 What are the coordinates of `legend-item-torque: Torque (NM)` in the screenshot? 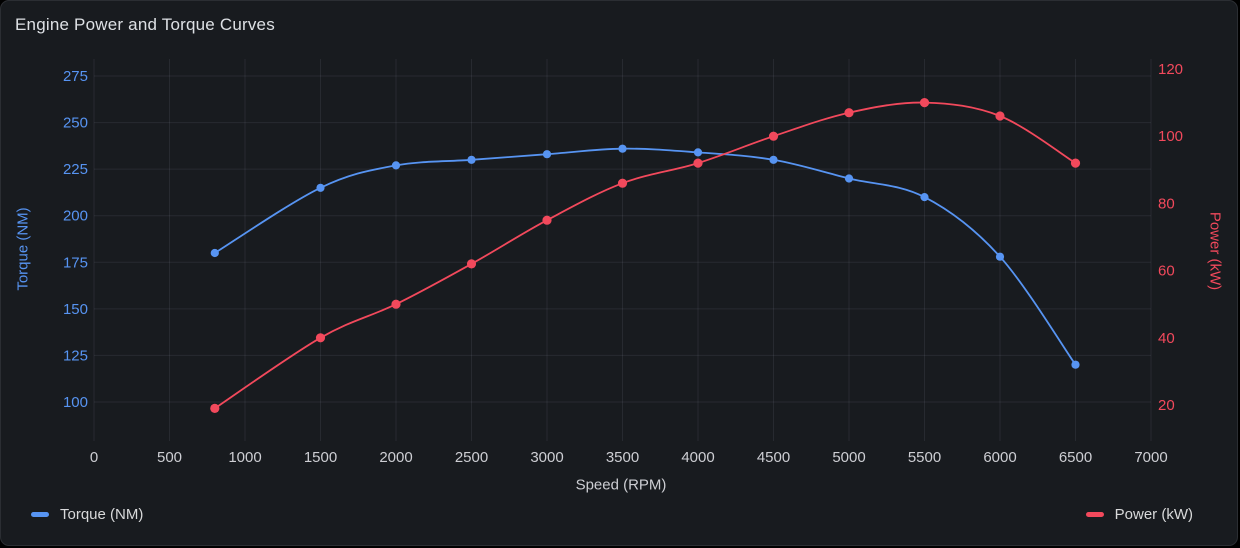 It's located at (87, 514).